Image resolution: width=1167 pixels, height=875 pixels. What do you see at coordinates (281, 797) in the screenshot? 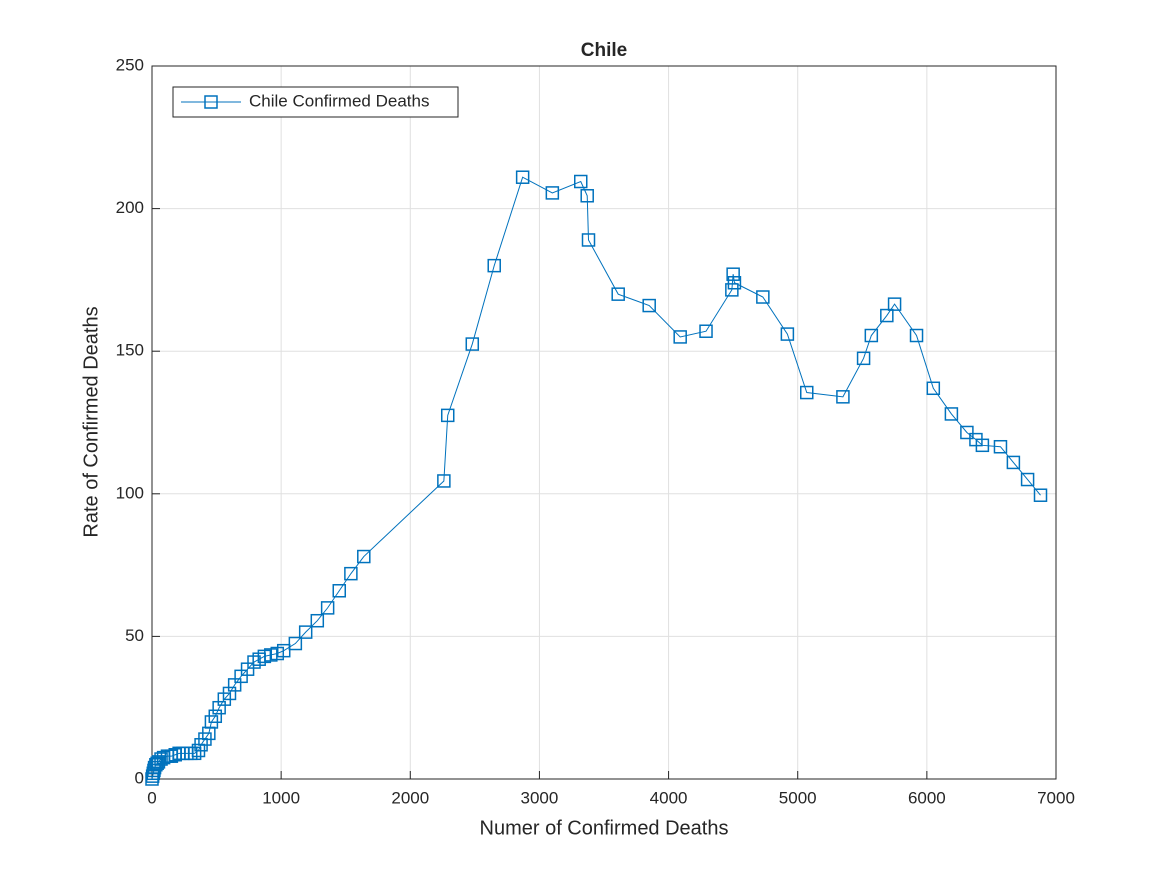
I see `x-tick-label: 1000` at bounding box center [281, 797].